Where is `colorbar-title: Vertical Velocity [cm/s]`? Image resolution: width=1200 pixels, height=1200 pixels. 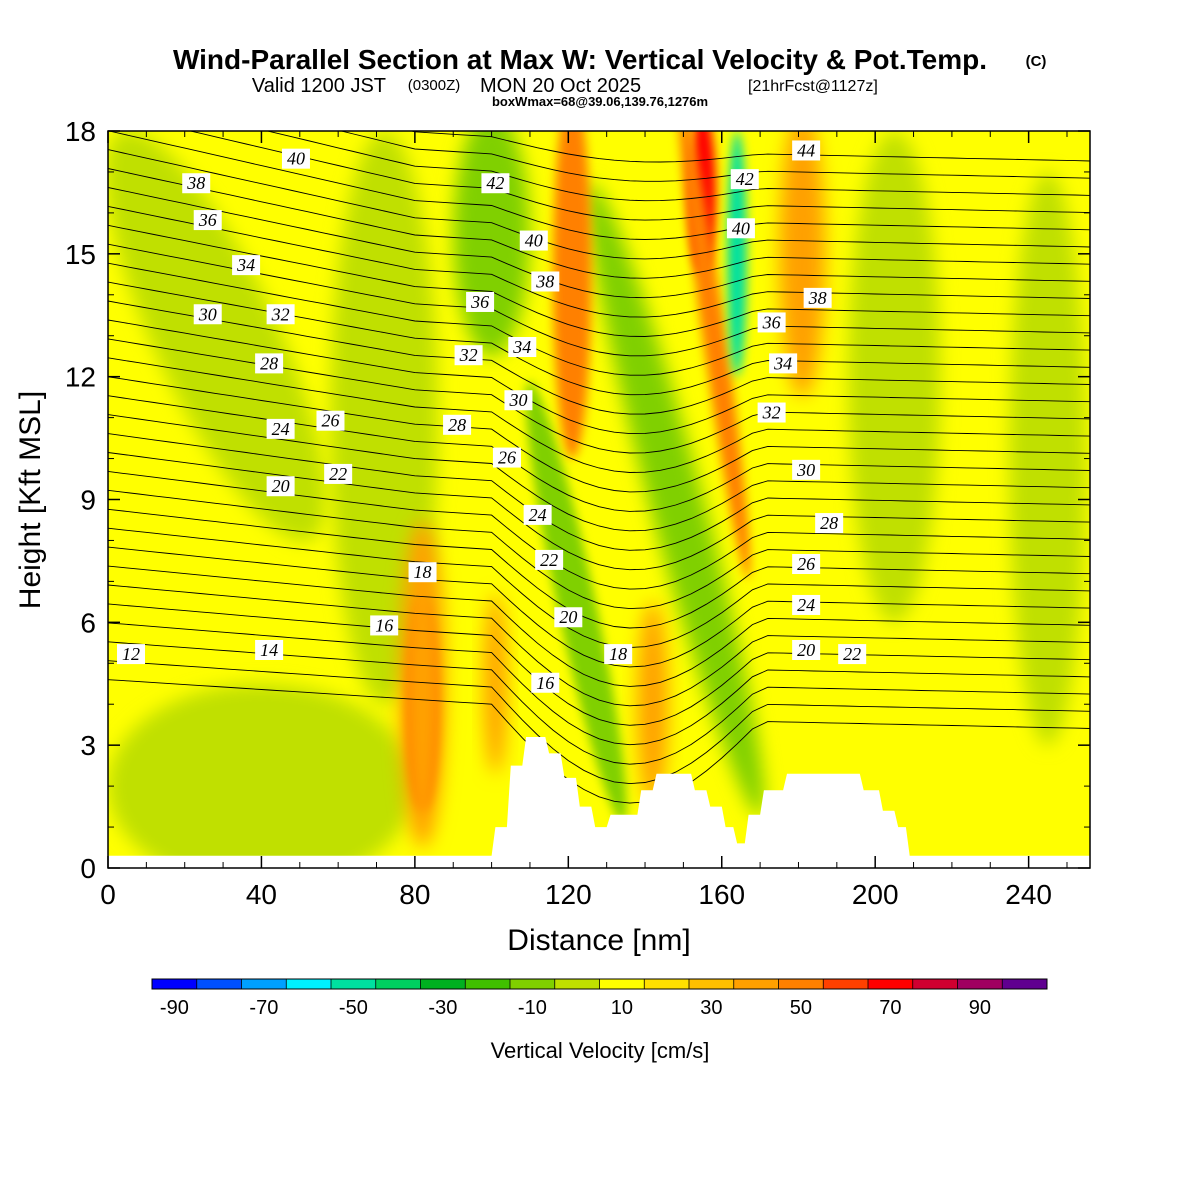
colorbar-title: Vertical Velocity [cm/s] is located at coordinates (600, 1050).